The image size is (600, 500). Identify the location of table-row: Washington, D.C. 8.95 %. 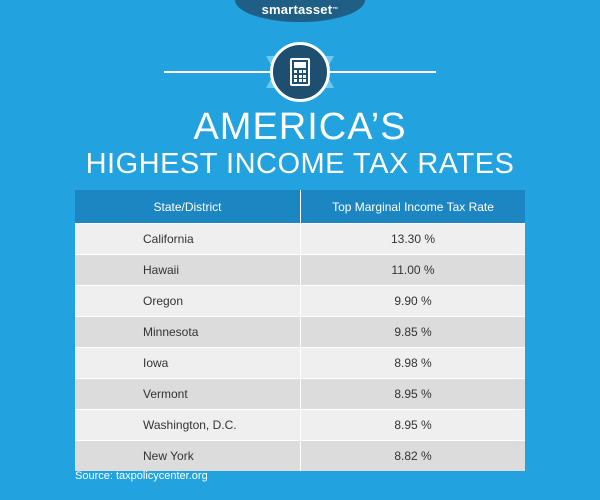
(300, 425).